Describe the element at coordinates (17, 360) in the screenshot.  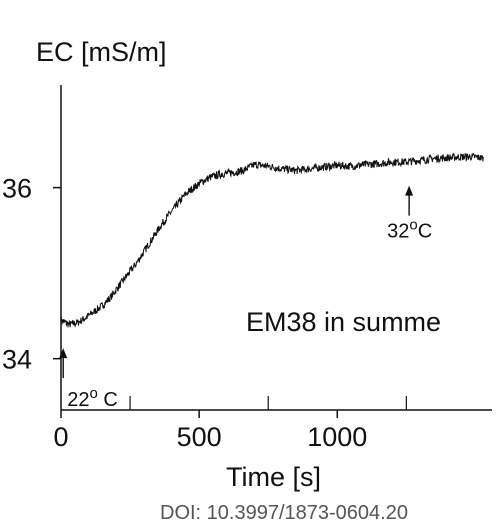
I see `y-tick-label: 34` at that location.